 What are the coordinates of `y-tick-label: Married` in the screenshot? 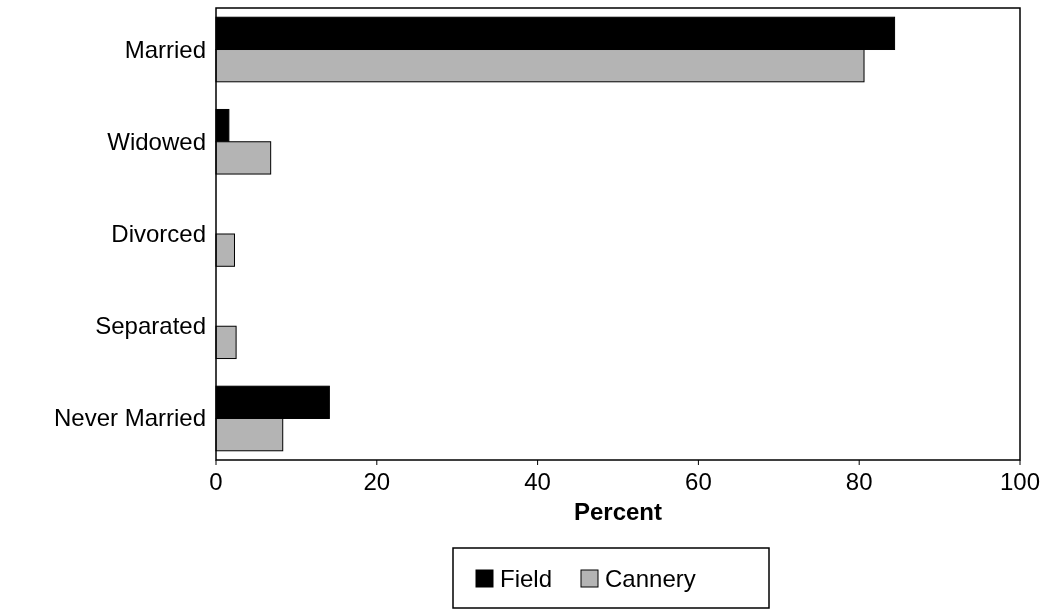 It's located at (165, 49).